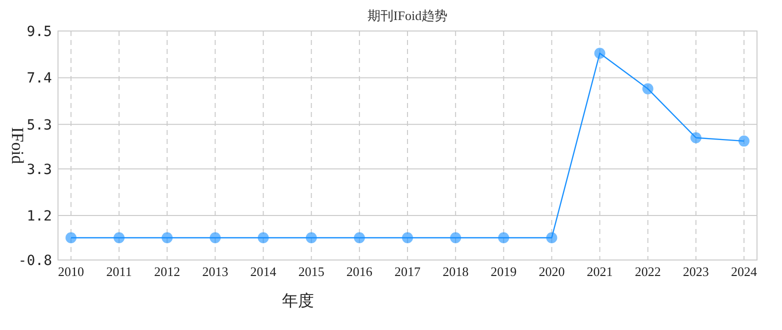 The image size is (782, 330). Describe the element at coordinates (647, 271) in the screenshot. I see `x-tick-label: 2022` at that location.